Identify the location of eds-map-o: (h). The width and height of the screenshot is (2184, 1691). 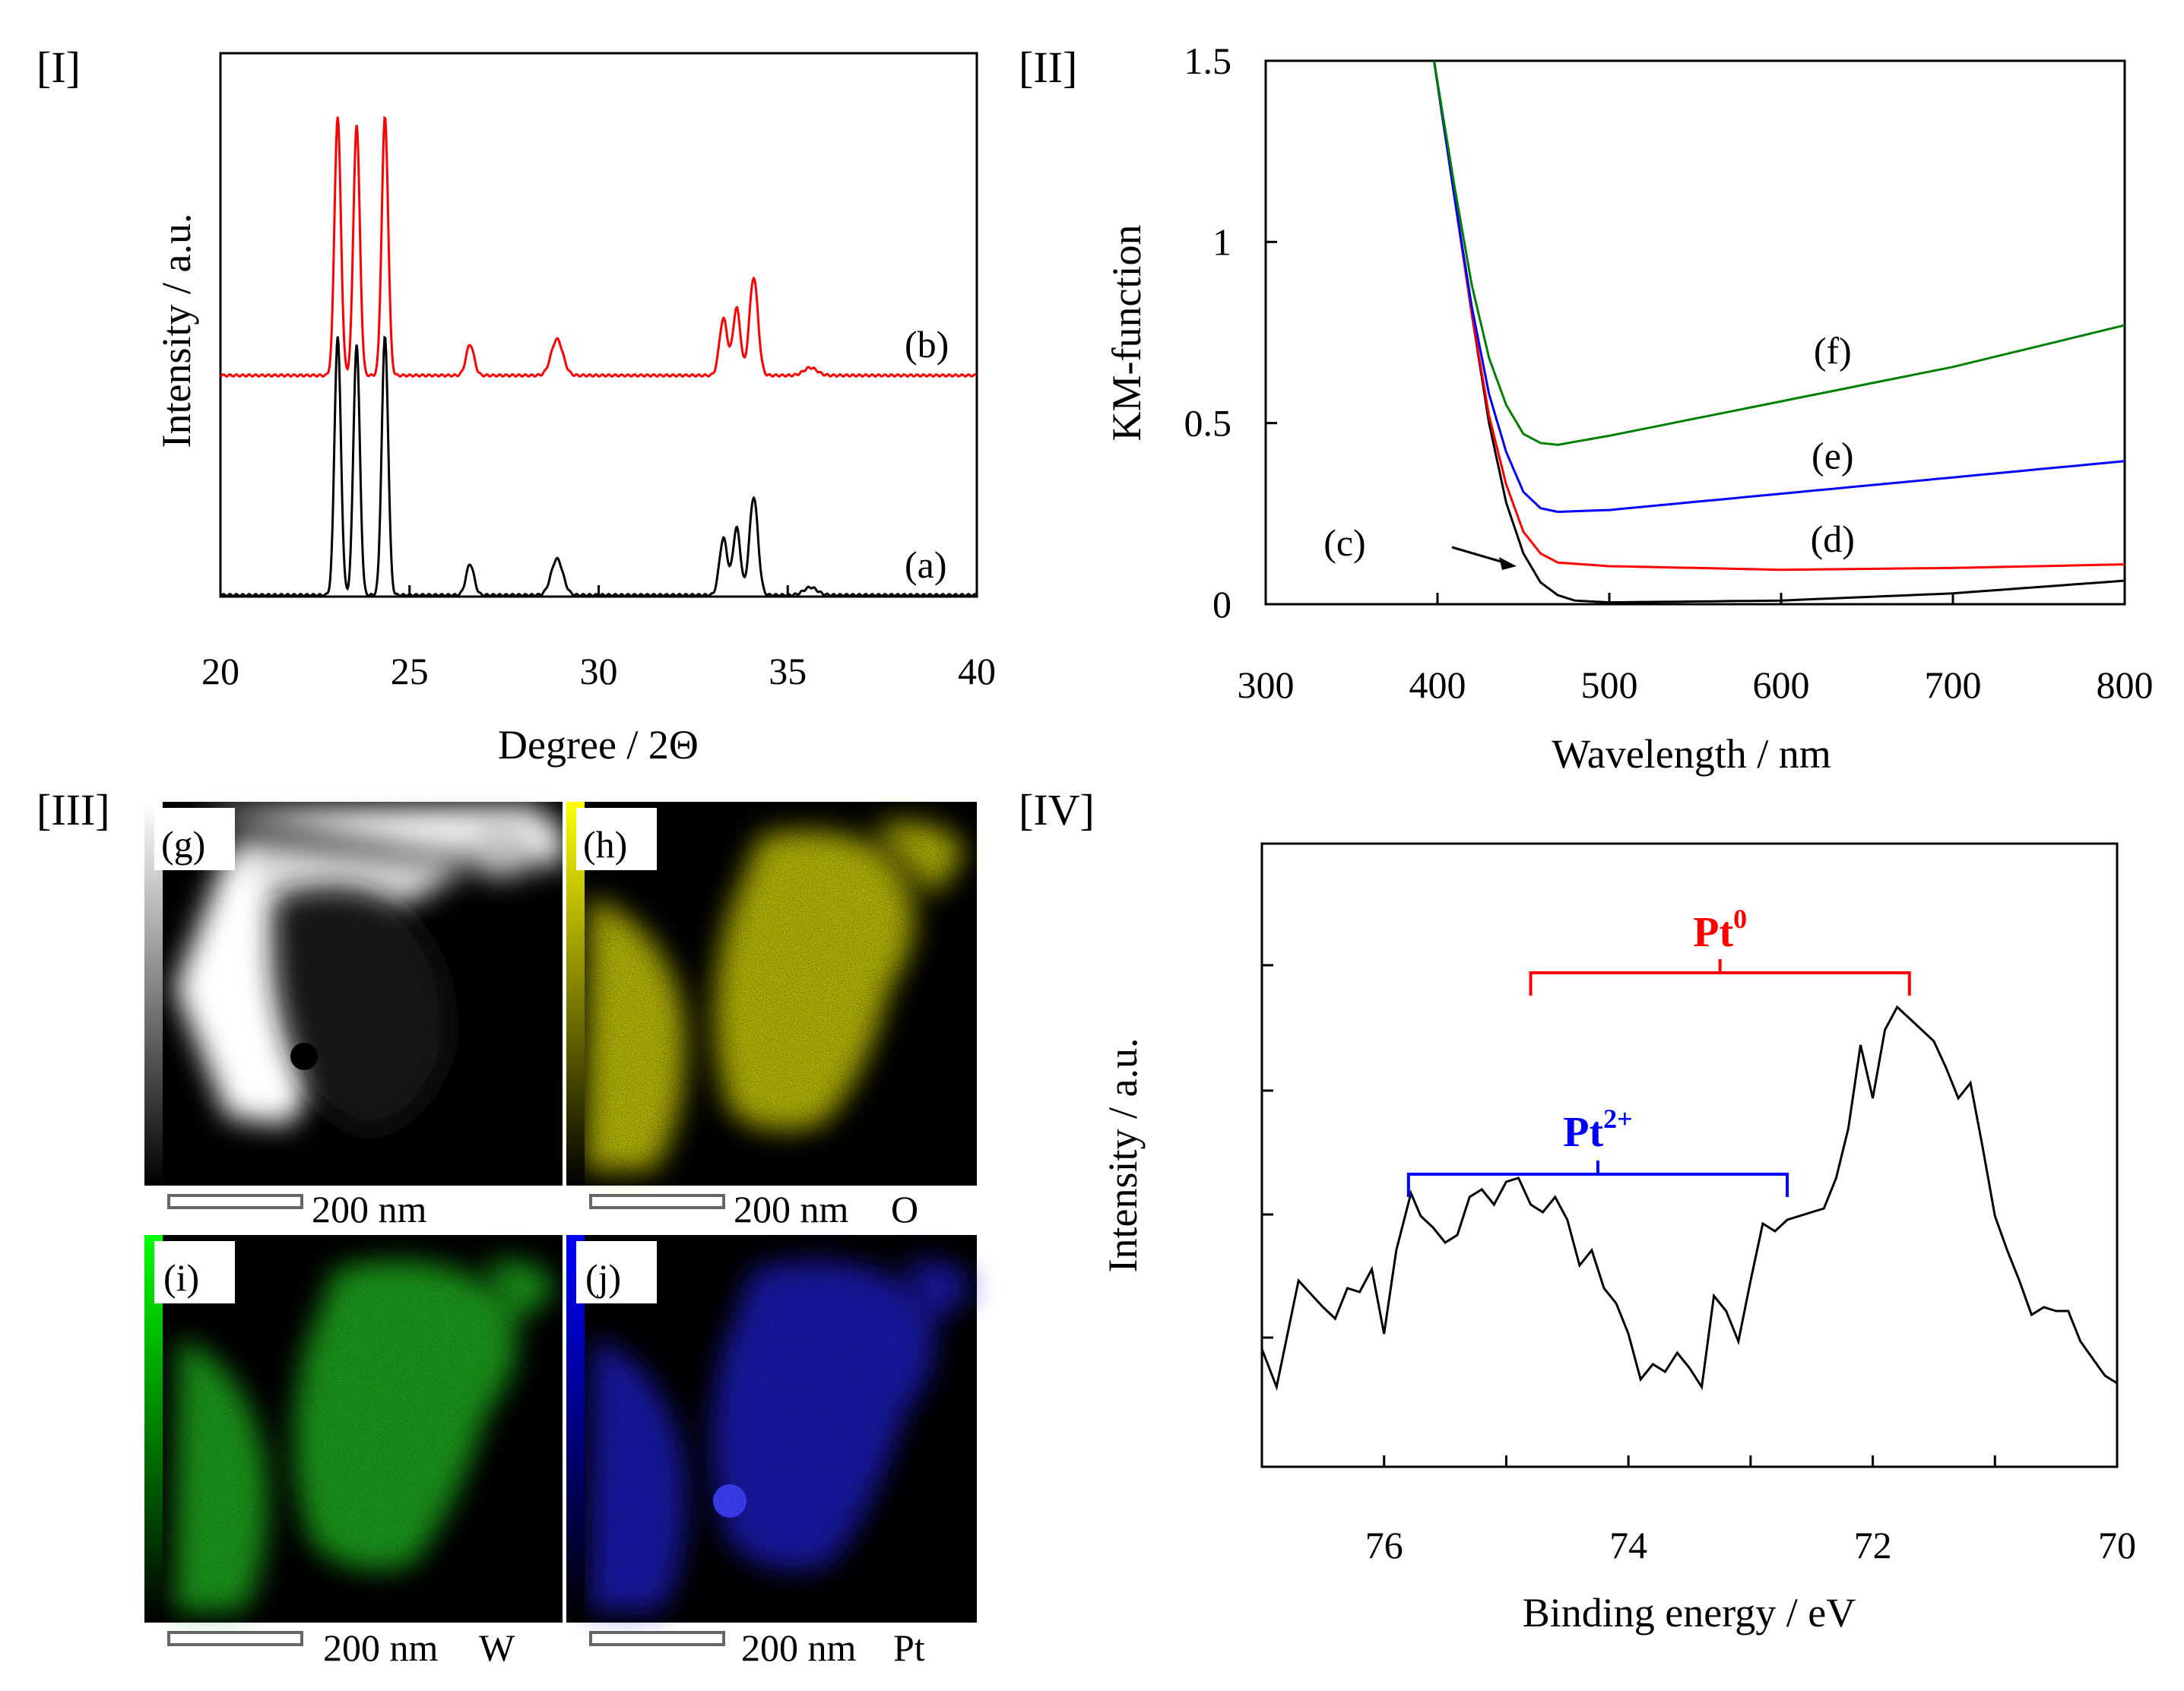
(771, 994).